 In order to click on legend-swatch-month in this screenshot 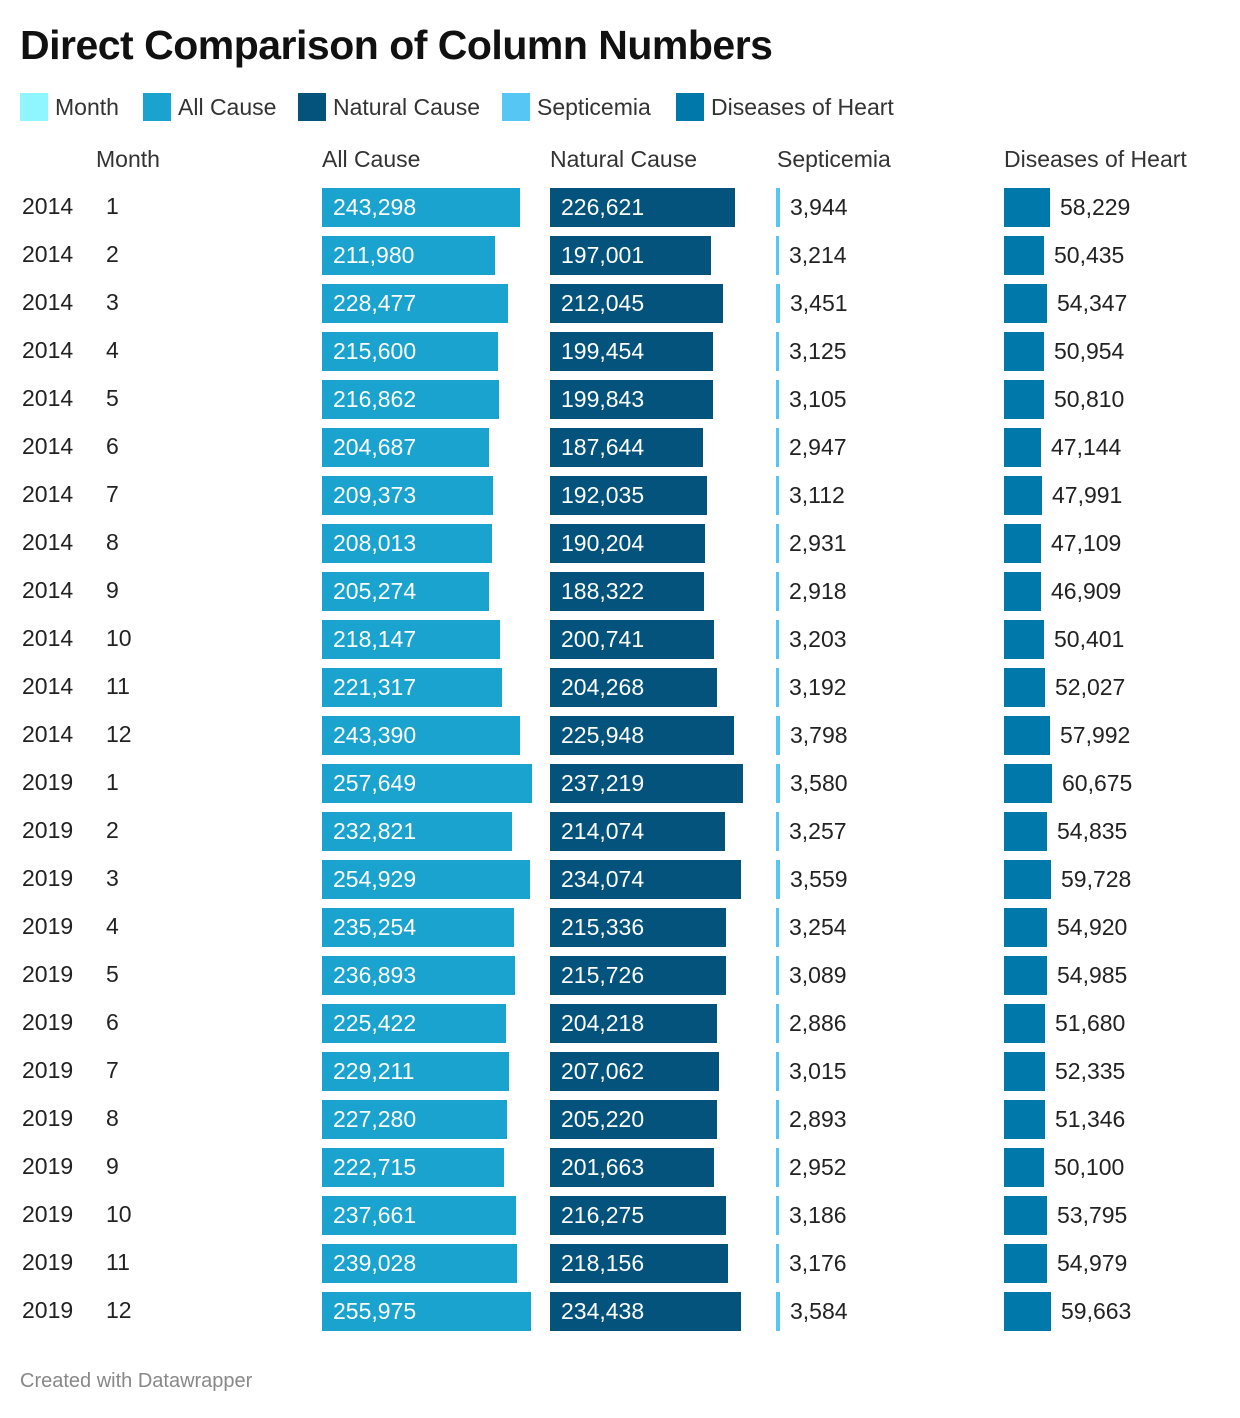, I will do `click(34, 107)`.